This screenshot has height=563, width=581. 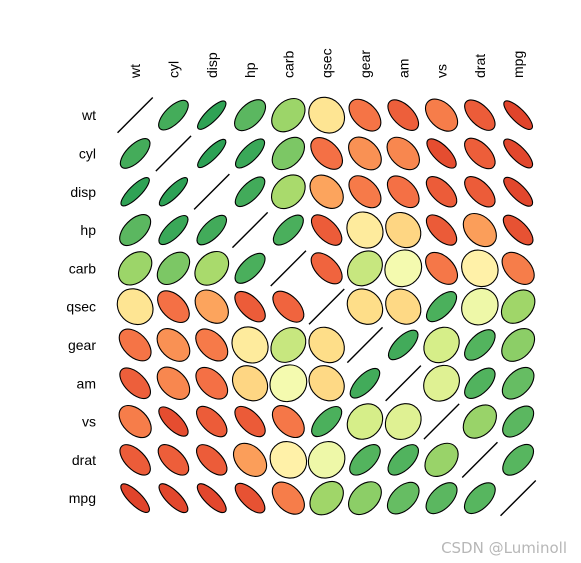 What do you see at coordinates (327, 115) in the screenshot?
I see `cell-wt-qsec` at bounding box center [327, 115].